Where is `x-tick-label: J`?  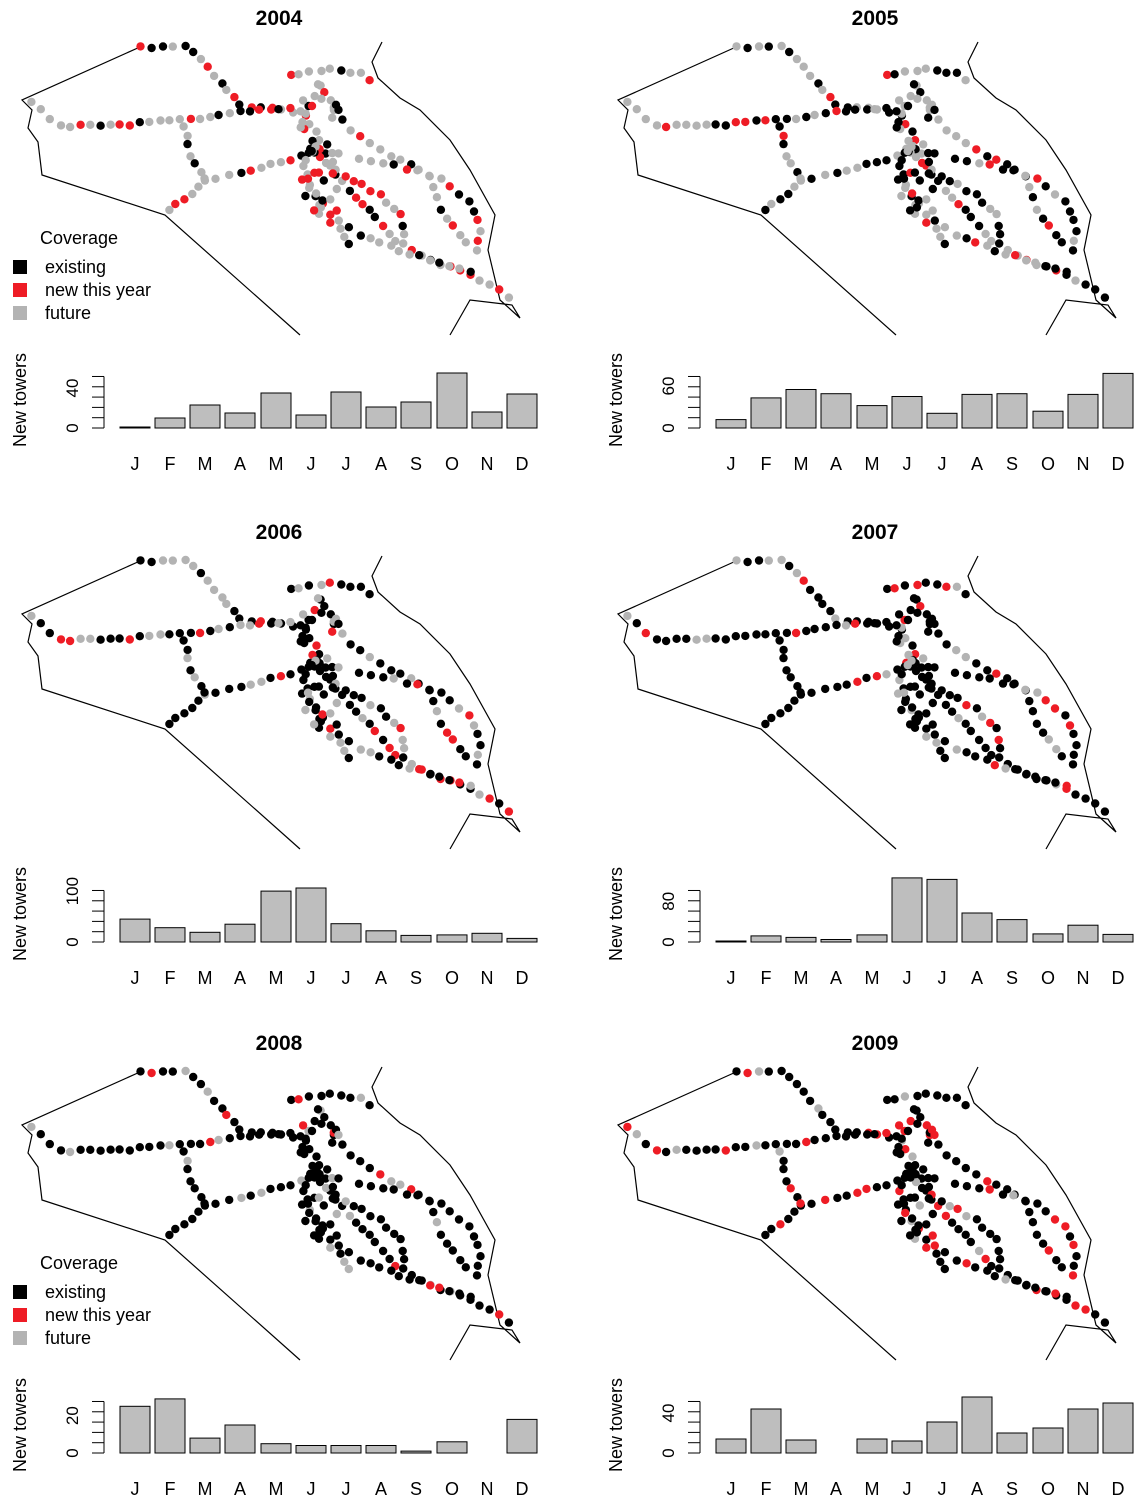
x-tick-label: J is located at coordinates (135, 978).